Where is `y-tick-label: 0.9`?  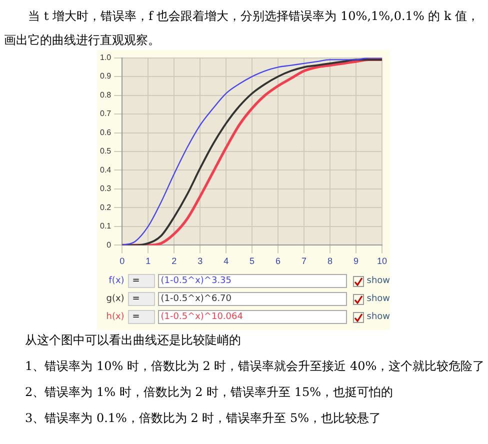 y-tick-label: 0.9 is located at coordinates (106, 76).